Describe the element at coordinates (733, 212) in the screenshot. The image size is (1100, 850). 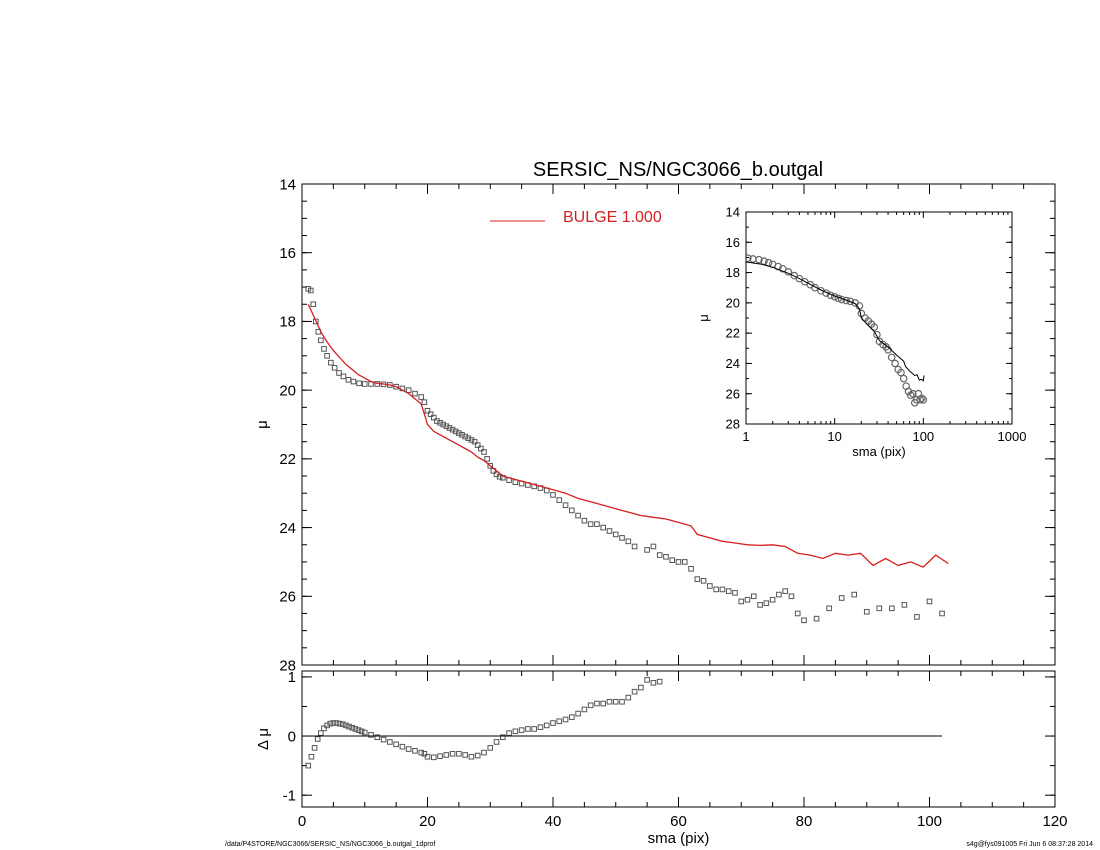
I see `y-tick-label: 14` at that location.